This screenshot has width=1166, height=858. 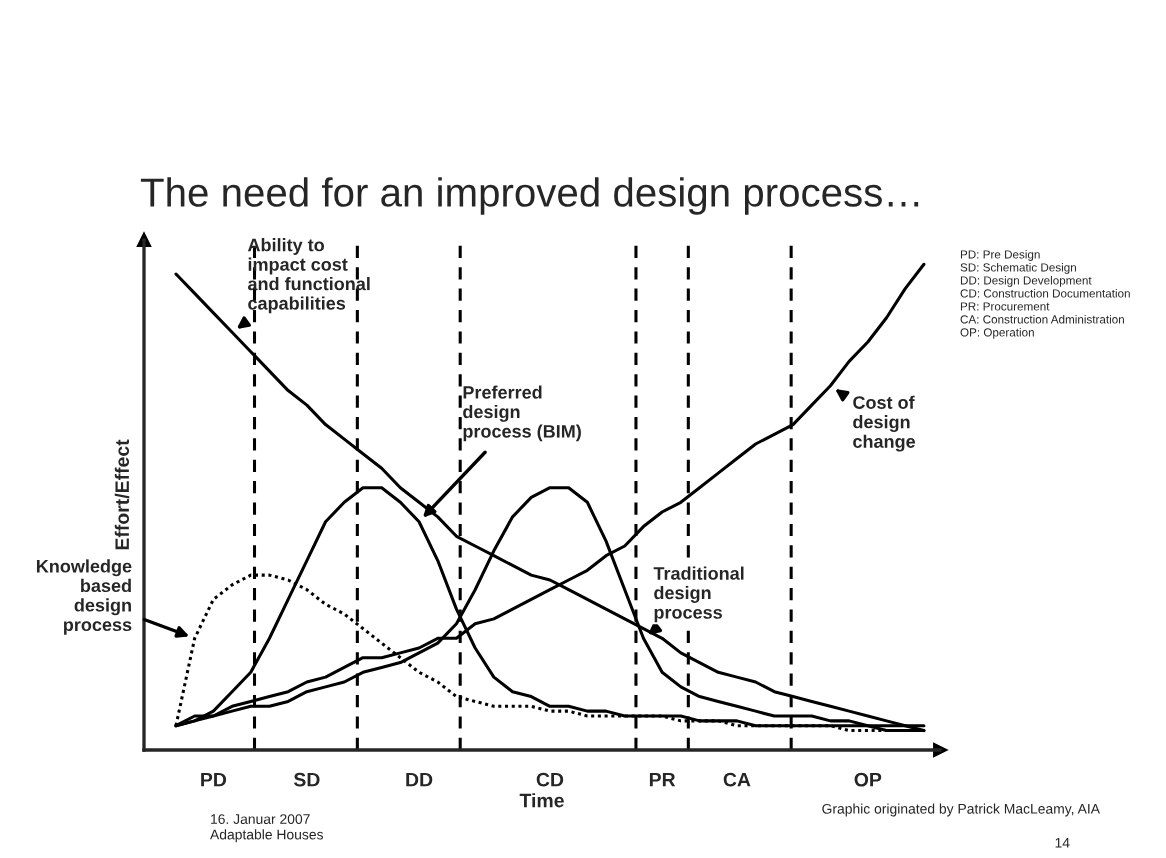 What do you see at coordinates (306, 779) in the screenshot?
I see `x-tick-label: SD` at bounding box center [306, 779].